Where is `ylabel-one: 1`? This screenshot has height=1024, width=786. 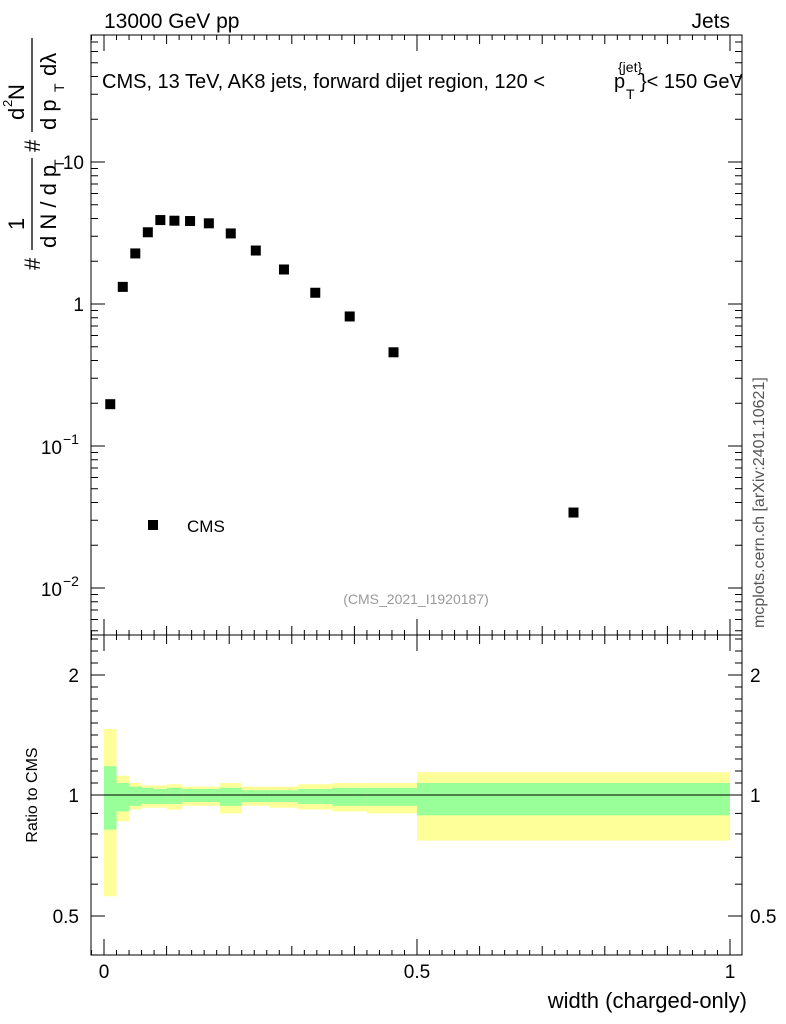 ylabel-one: 1 is located at coordinates (16, 224).